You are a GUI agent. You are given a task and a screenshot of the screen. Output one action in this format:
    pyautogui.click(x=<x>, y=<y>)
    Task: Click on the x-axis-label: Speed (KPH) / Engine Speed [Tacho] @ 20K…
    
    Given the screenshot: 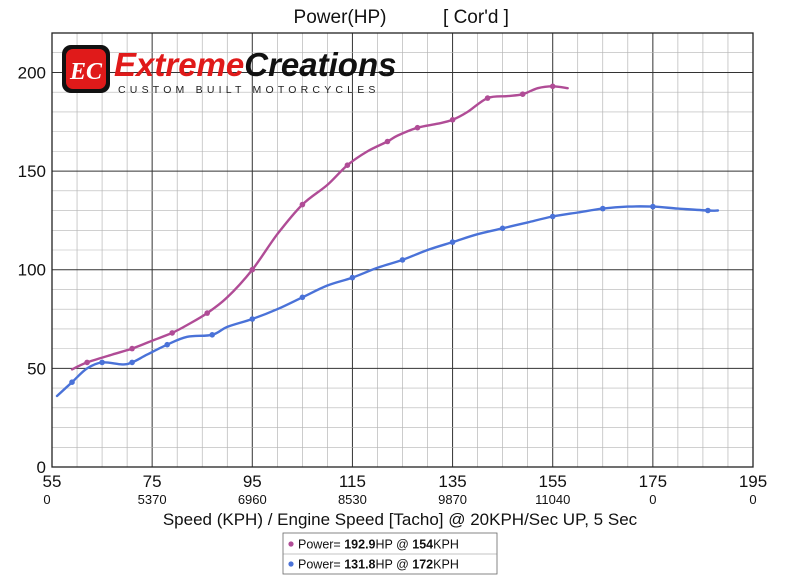 What is the action you would take?
    pyautogui.click(x=400, y=519)
    